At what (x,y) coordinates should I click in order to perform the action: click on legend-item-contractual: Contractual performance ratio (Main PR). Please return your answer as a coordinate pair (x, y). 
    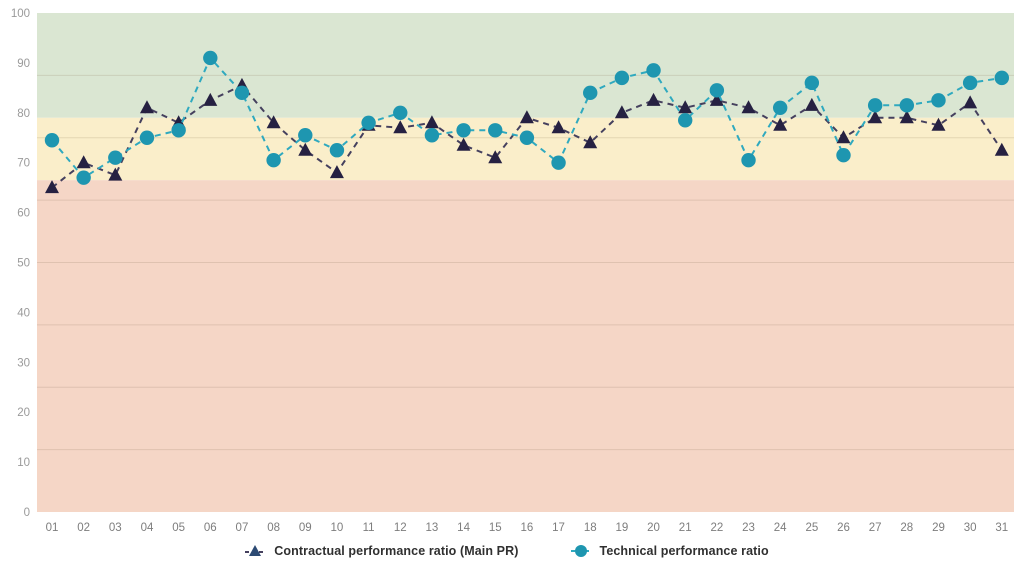
    Looking at the image, I should click on (381, 551).